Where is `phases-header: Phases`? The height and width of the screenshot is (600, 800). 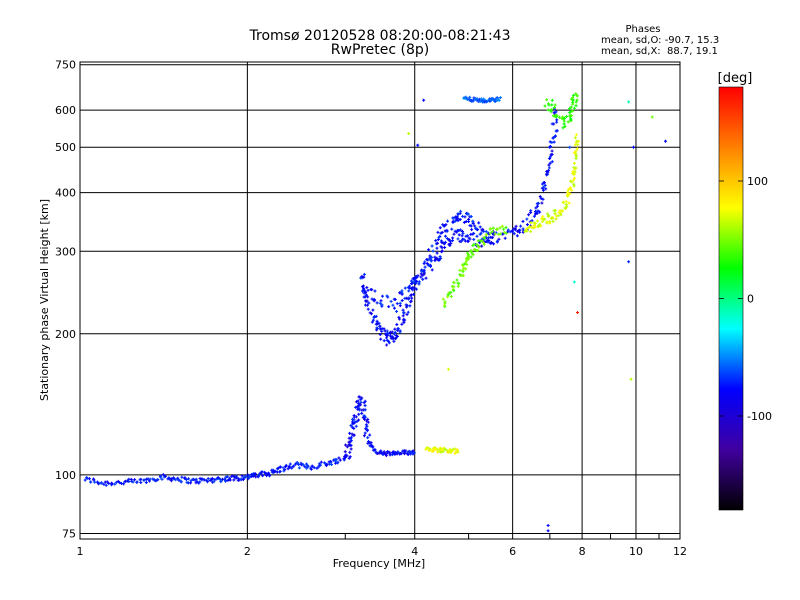 phases-header: Phases is located at coordinates (642, 29).